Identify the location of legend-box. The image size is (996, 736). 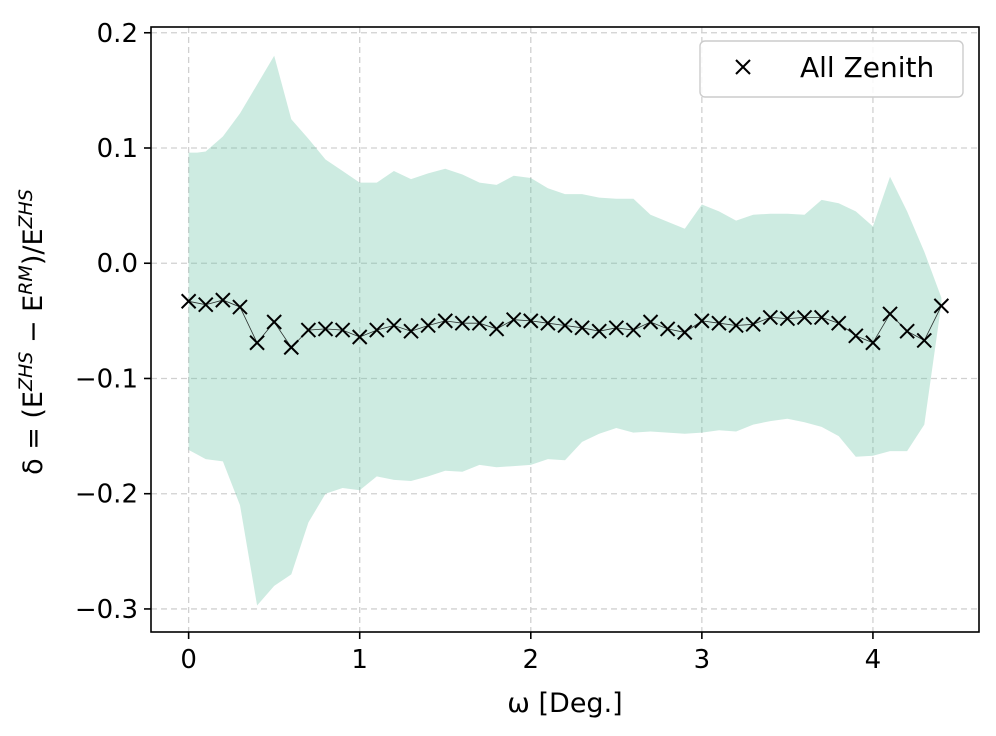
(831, 69).